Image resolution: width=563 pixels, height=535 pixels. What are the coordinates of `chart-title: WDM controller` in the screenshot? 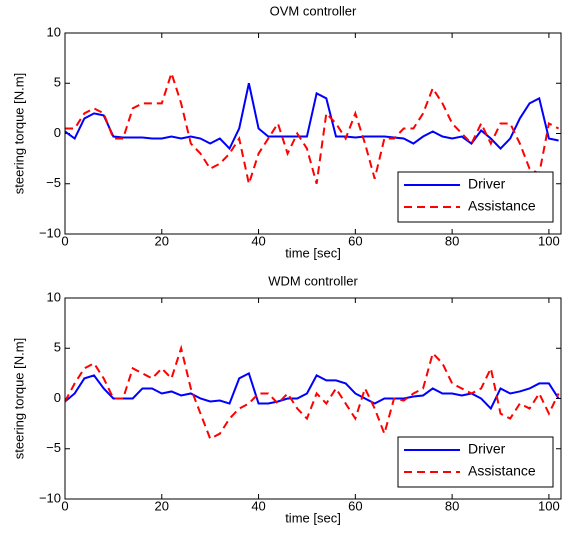 It's located at (313, 280).